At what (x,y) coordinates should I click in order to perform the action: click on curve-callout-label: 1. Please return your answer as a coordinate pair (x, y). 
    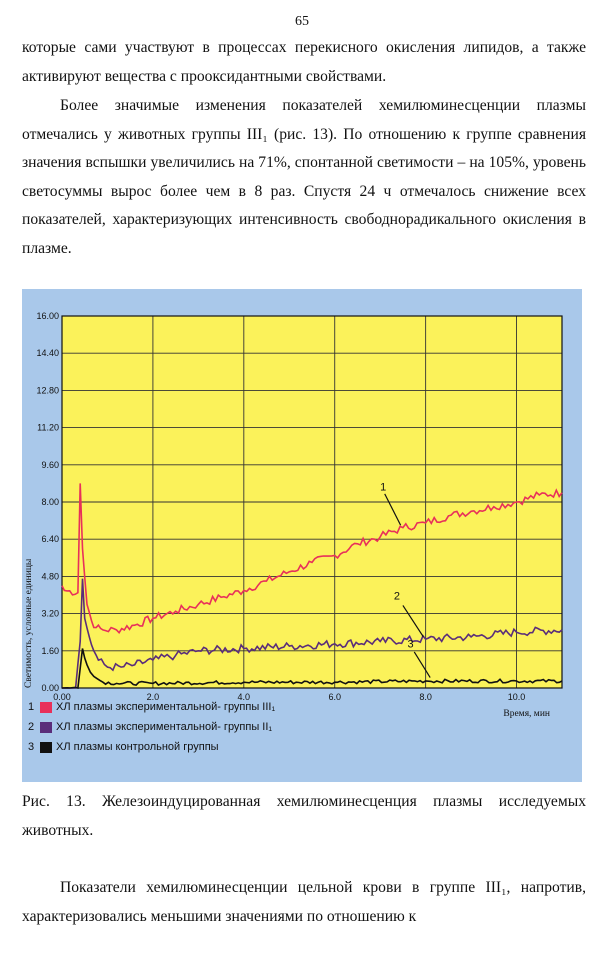
    Looking at the image, I should click on (383, 487).